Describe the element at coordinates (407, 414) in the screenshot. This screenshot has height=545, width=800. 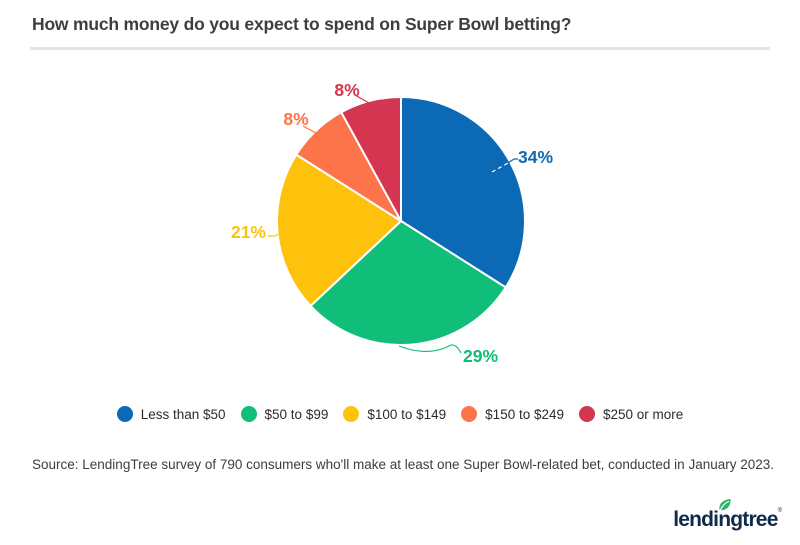
I see `legend-label-100-to-149: $100 to $149` at that location.